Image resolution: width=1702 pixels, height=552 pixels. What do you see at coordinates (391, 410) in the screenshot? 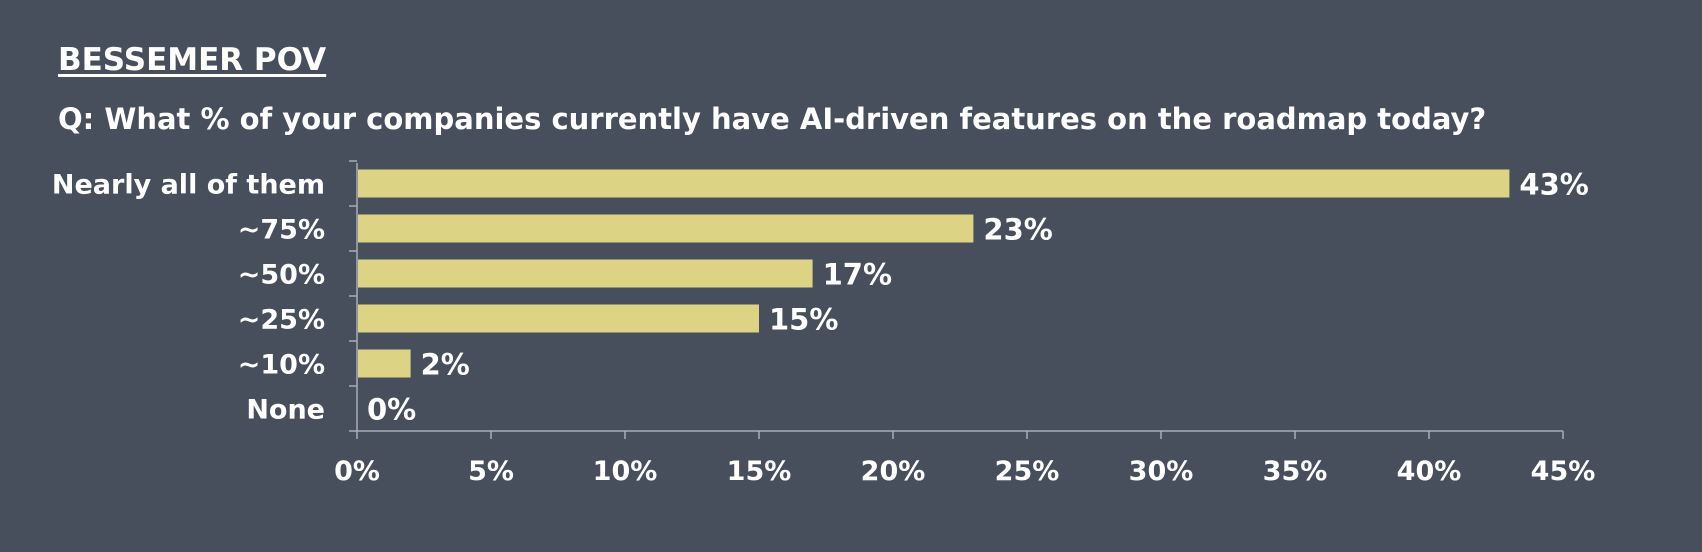
I see `value-label: 0%` at bounding box center [391, 410].